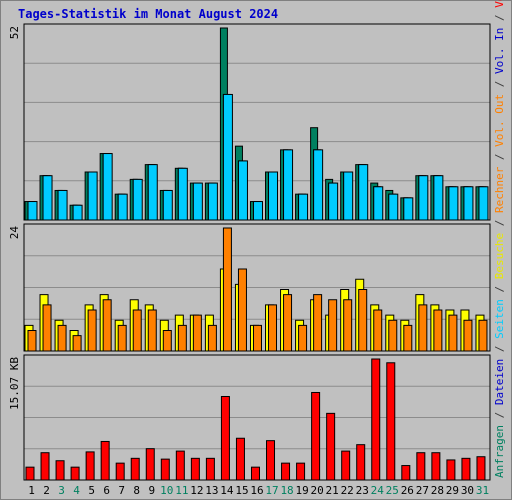 This screenshot has height=500, width=512. I want to click on x-tick-label-day-21: 21, so click(332, 490).